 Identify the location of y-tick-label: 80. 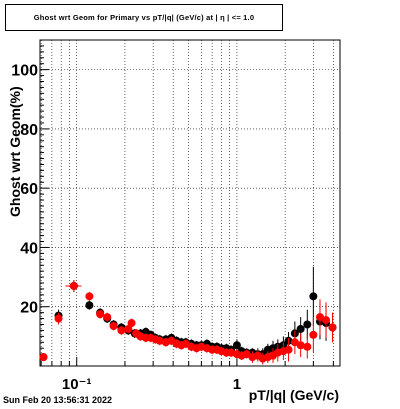
(29, 130).